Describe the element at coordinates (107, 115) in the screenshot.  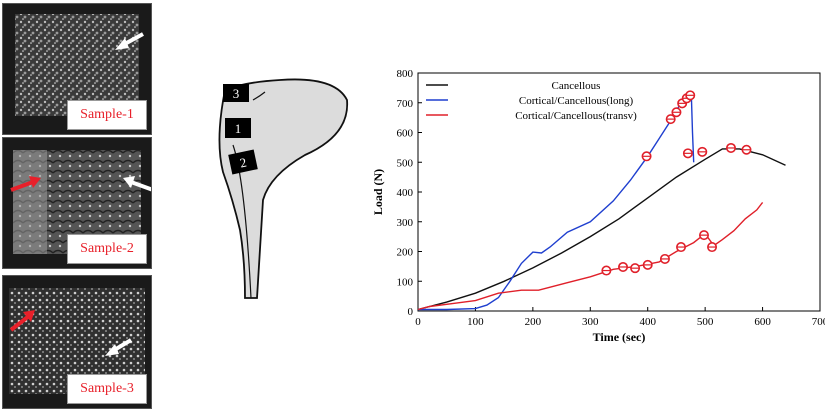
I see `sample-1-label: Sample-1` at that location.